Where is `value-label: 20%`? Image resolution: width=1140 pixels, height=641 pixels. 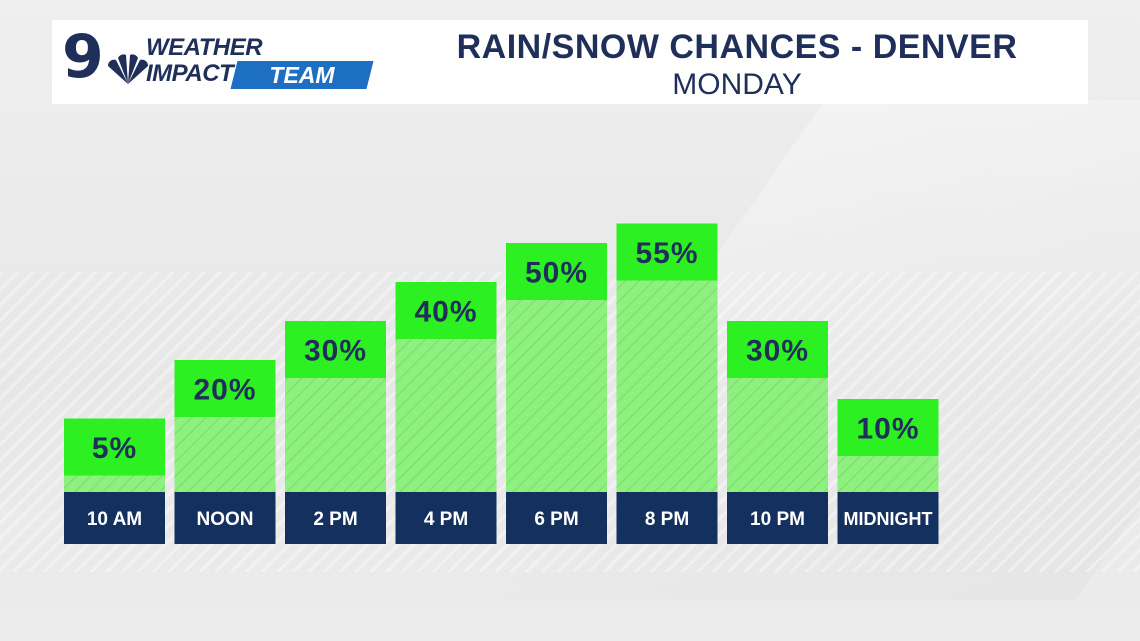
value-label: 20% is located at coordinates (224, 390).